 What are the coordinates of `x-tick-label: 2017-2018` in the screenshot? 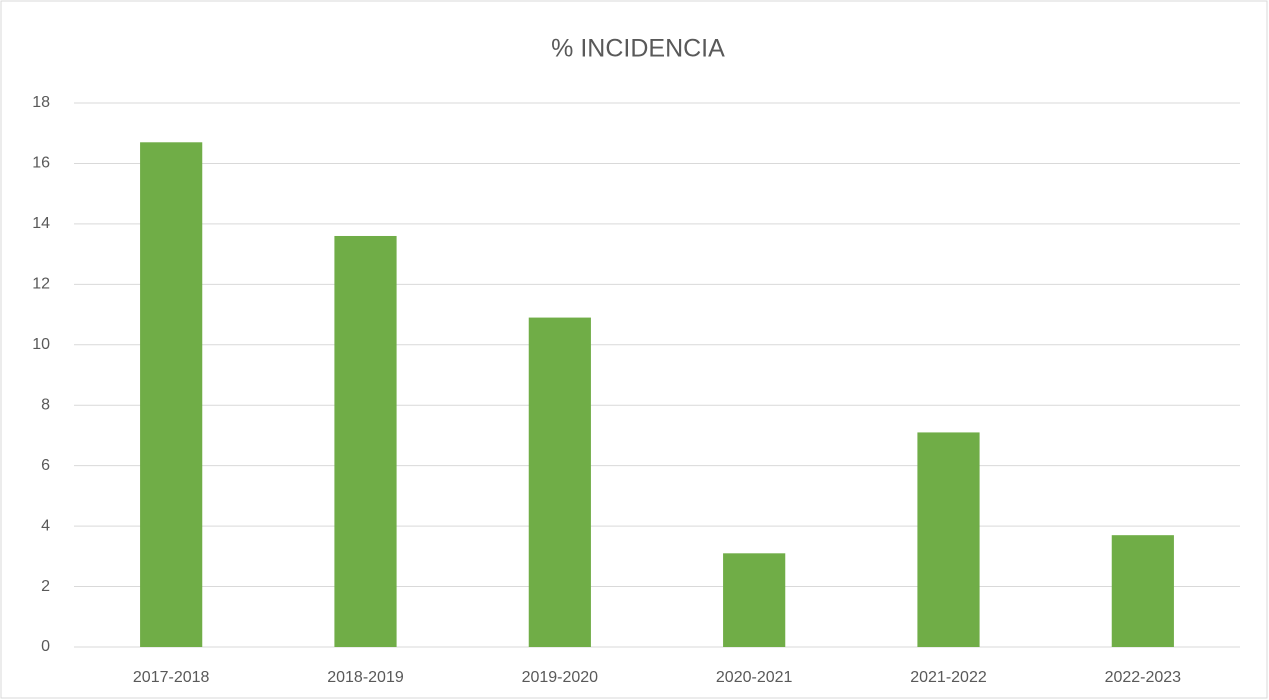 It's located at (171, 677).